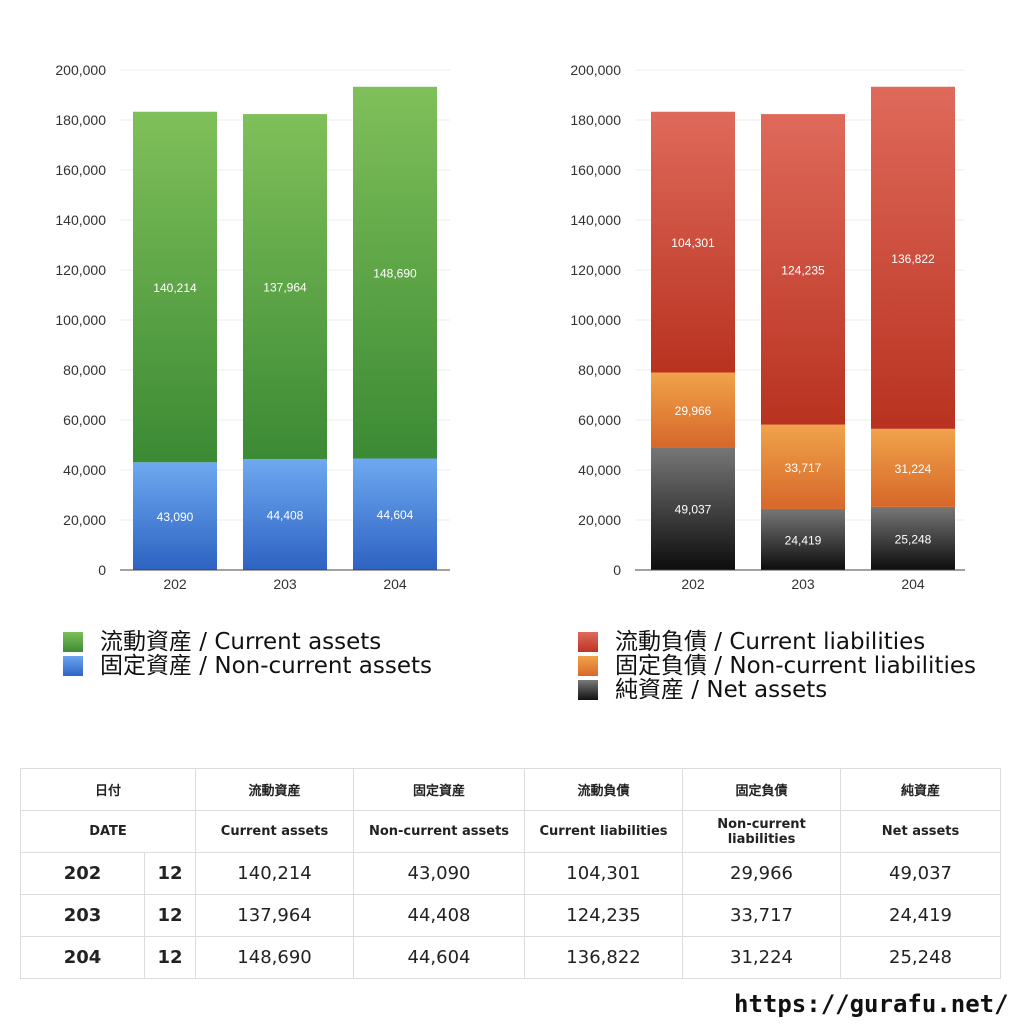 This screenshot has width=1024, height=1024. What do you see at coordinates (921, 957) in the screenshot?
I see `table-cell: 25,248` at bounding box center [921, 957].